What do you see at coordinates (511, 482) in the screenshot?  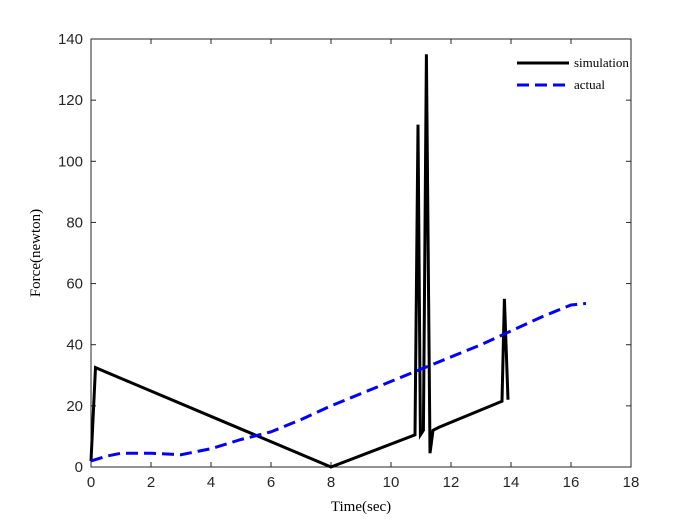 I see `x-tick-label: 14` at bounding box center [511, 482].